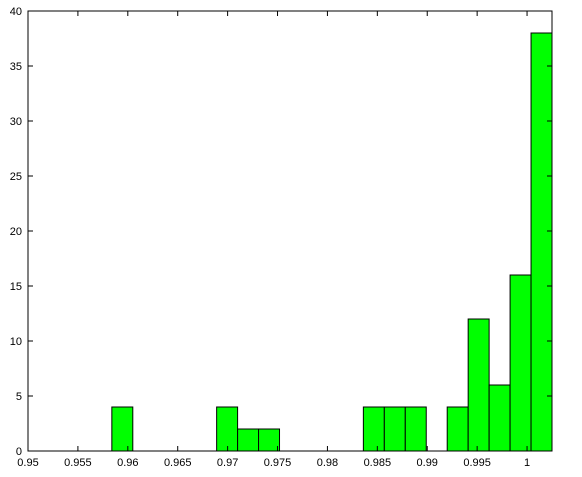 The height and width of the screenshot is (477, 582). Describe the element at coordinates (227, 463) in the screenshot. I see `x-tick-label: 0.97` at that location.